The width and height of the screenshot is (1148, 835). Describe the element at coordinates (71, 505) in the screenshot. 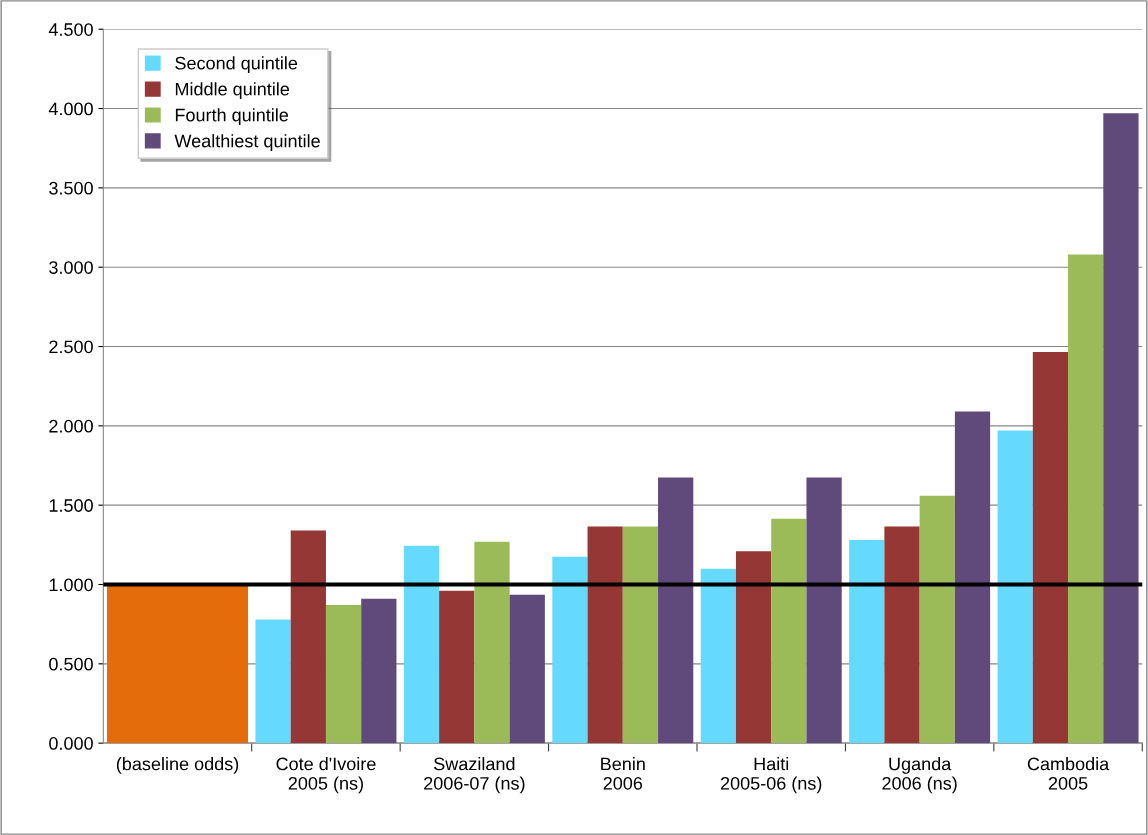

I see `y-tick-label: 1.500` at that location.